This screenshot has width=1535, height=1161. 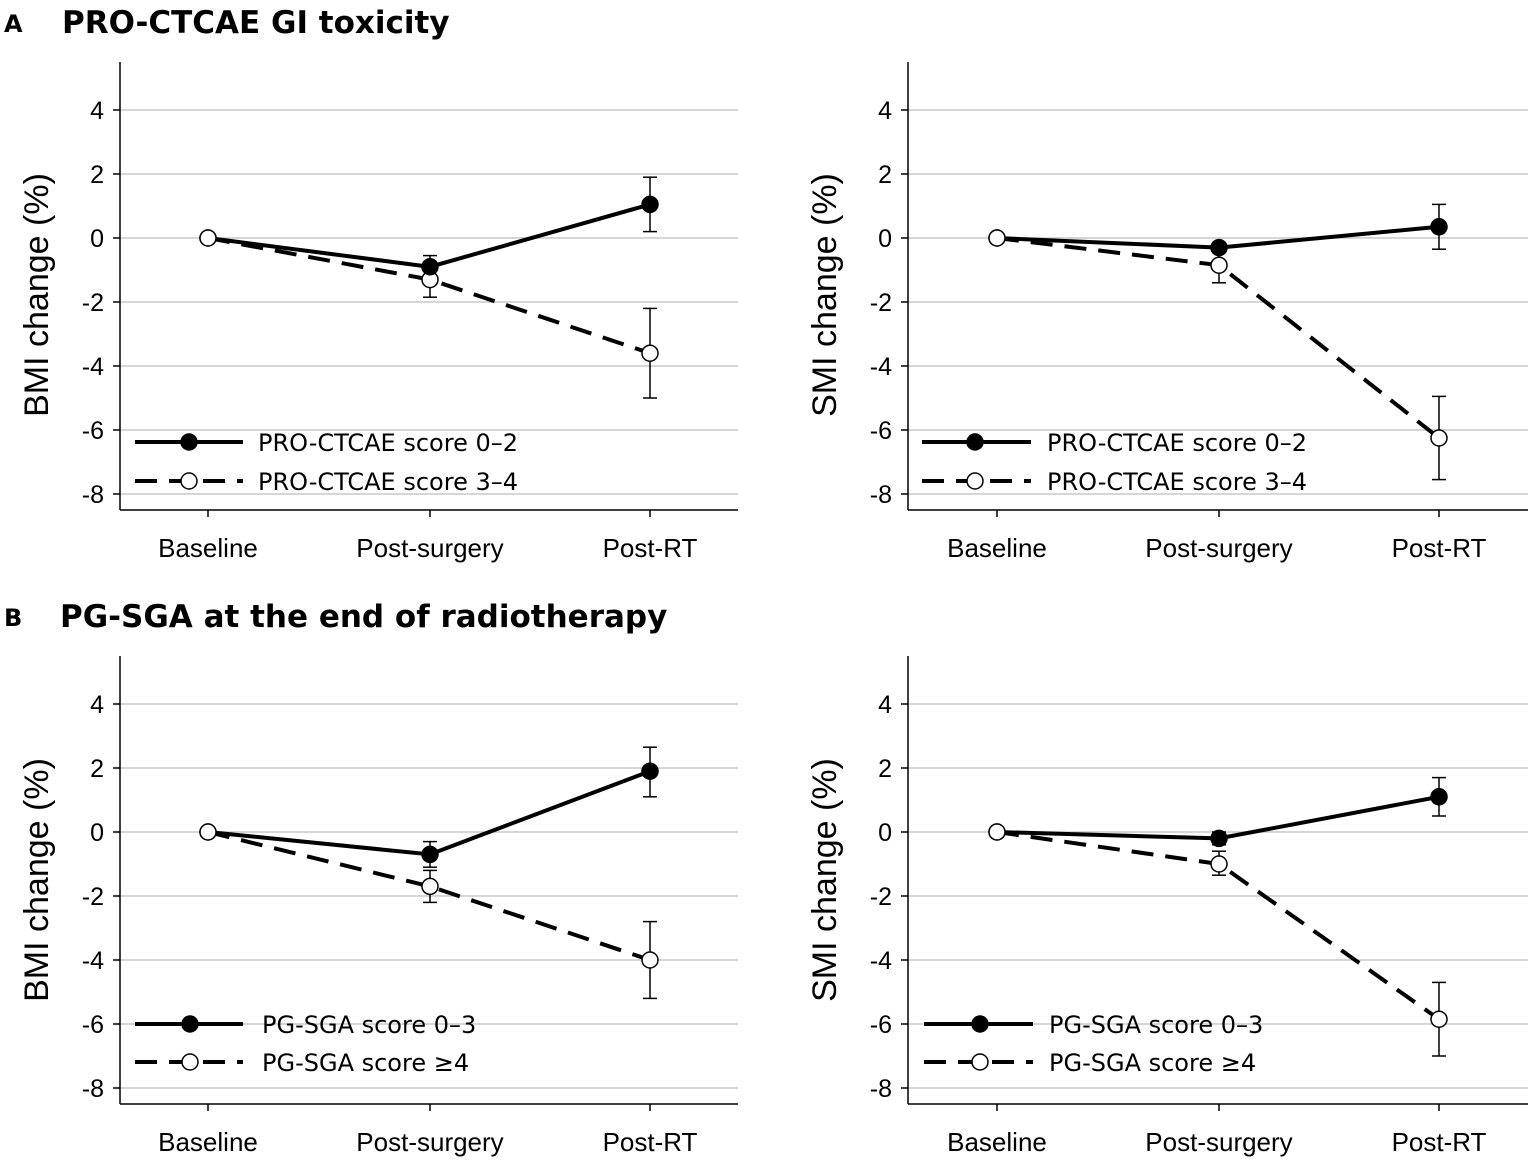 I want to click on series-line-dashed, so click(x=429, y=896).